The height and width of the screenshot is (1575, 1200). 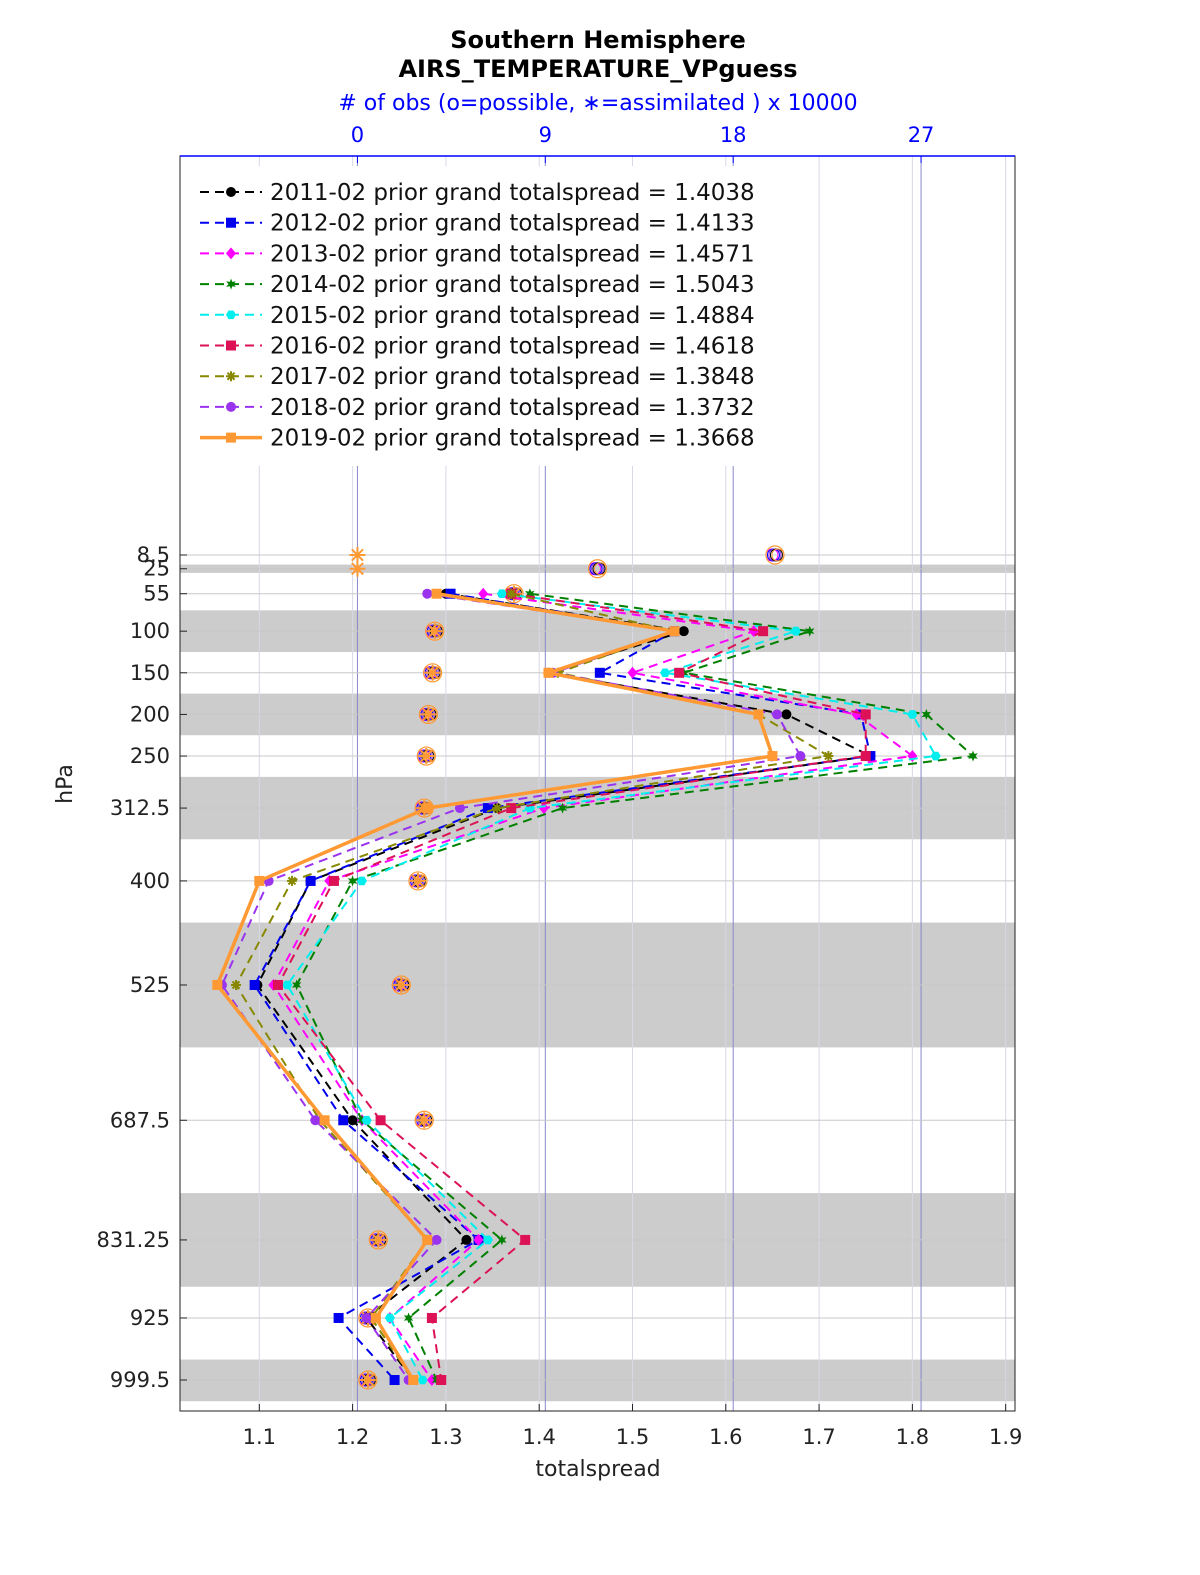 What do you see at coordinates (733, 135) in the screenshot?
I see `top-tick-label-2: 18` at bounding box center [733, 135].